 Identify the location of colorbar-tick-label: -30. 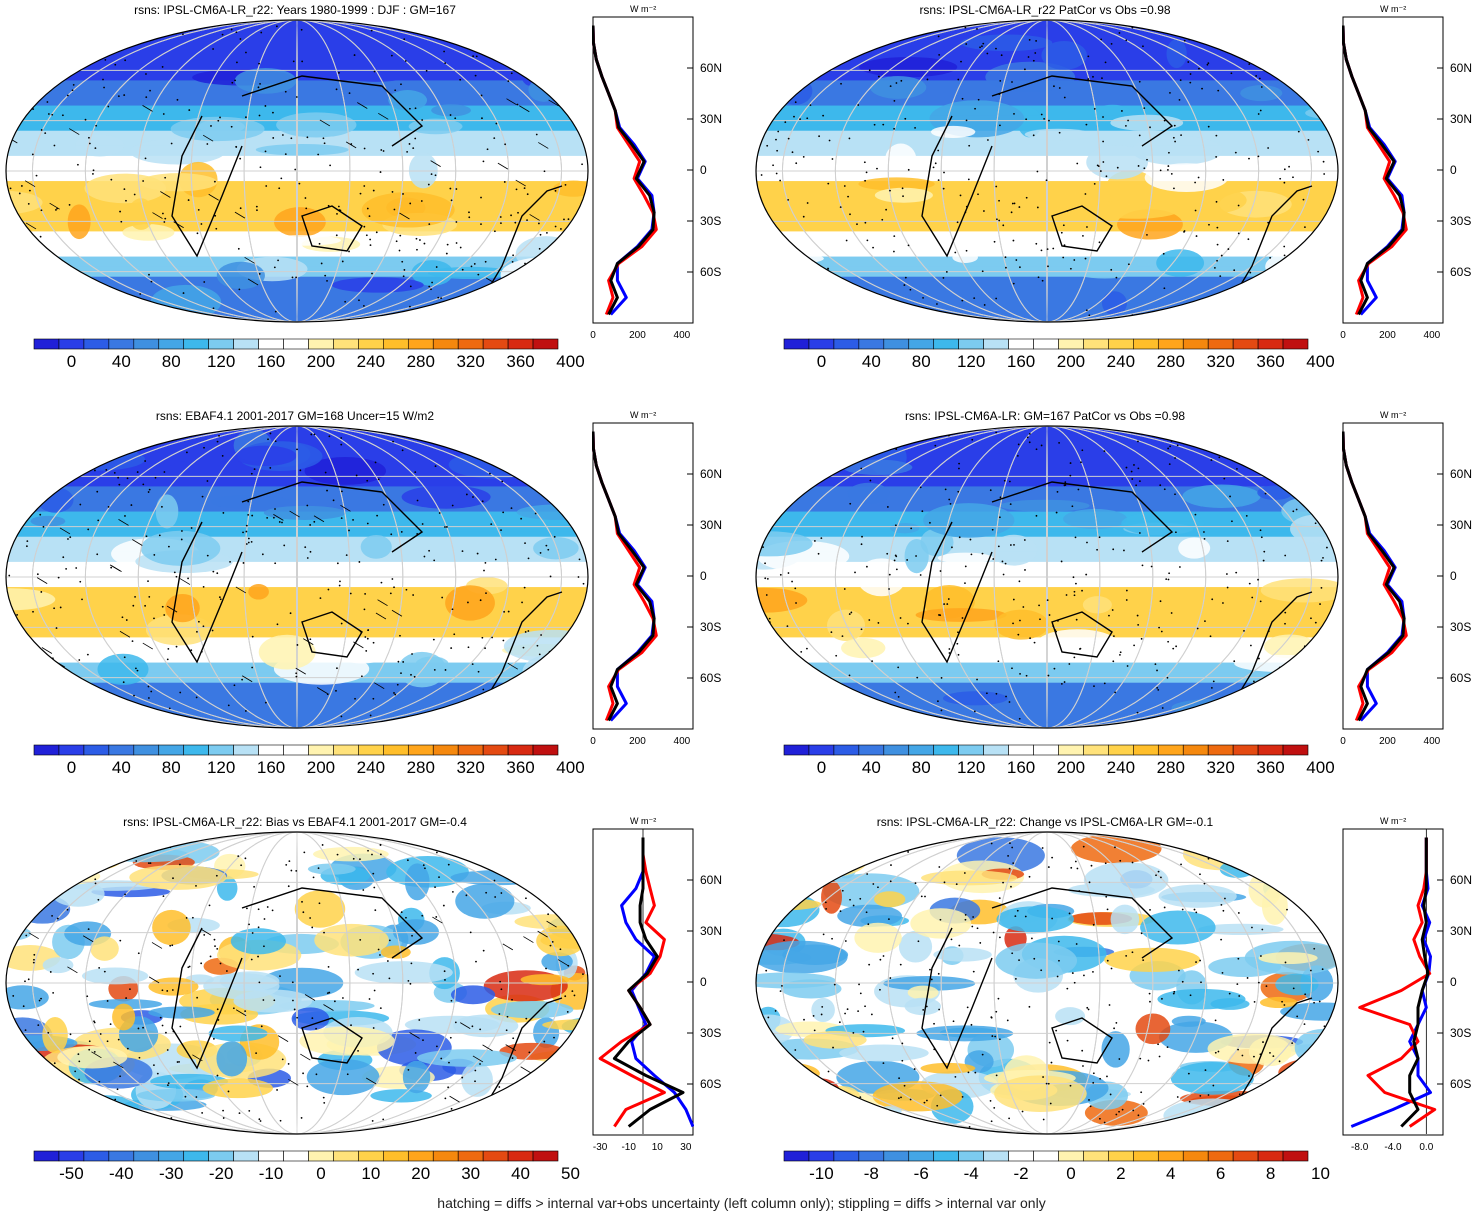
(171, 1173).